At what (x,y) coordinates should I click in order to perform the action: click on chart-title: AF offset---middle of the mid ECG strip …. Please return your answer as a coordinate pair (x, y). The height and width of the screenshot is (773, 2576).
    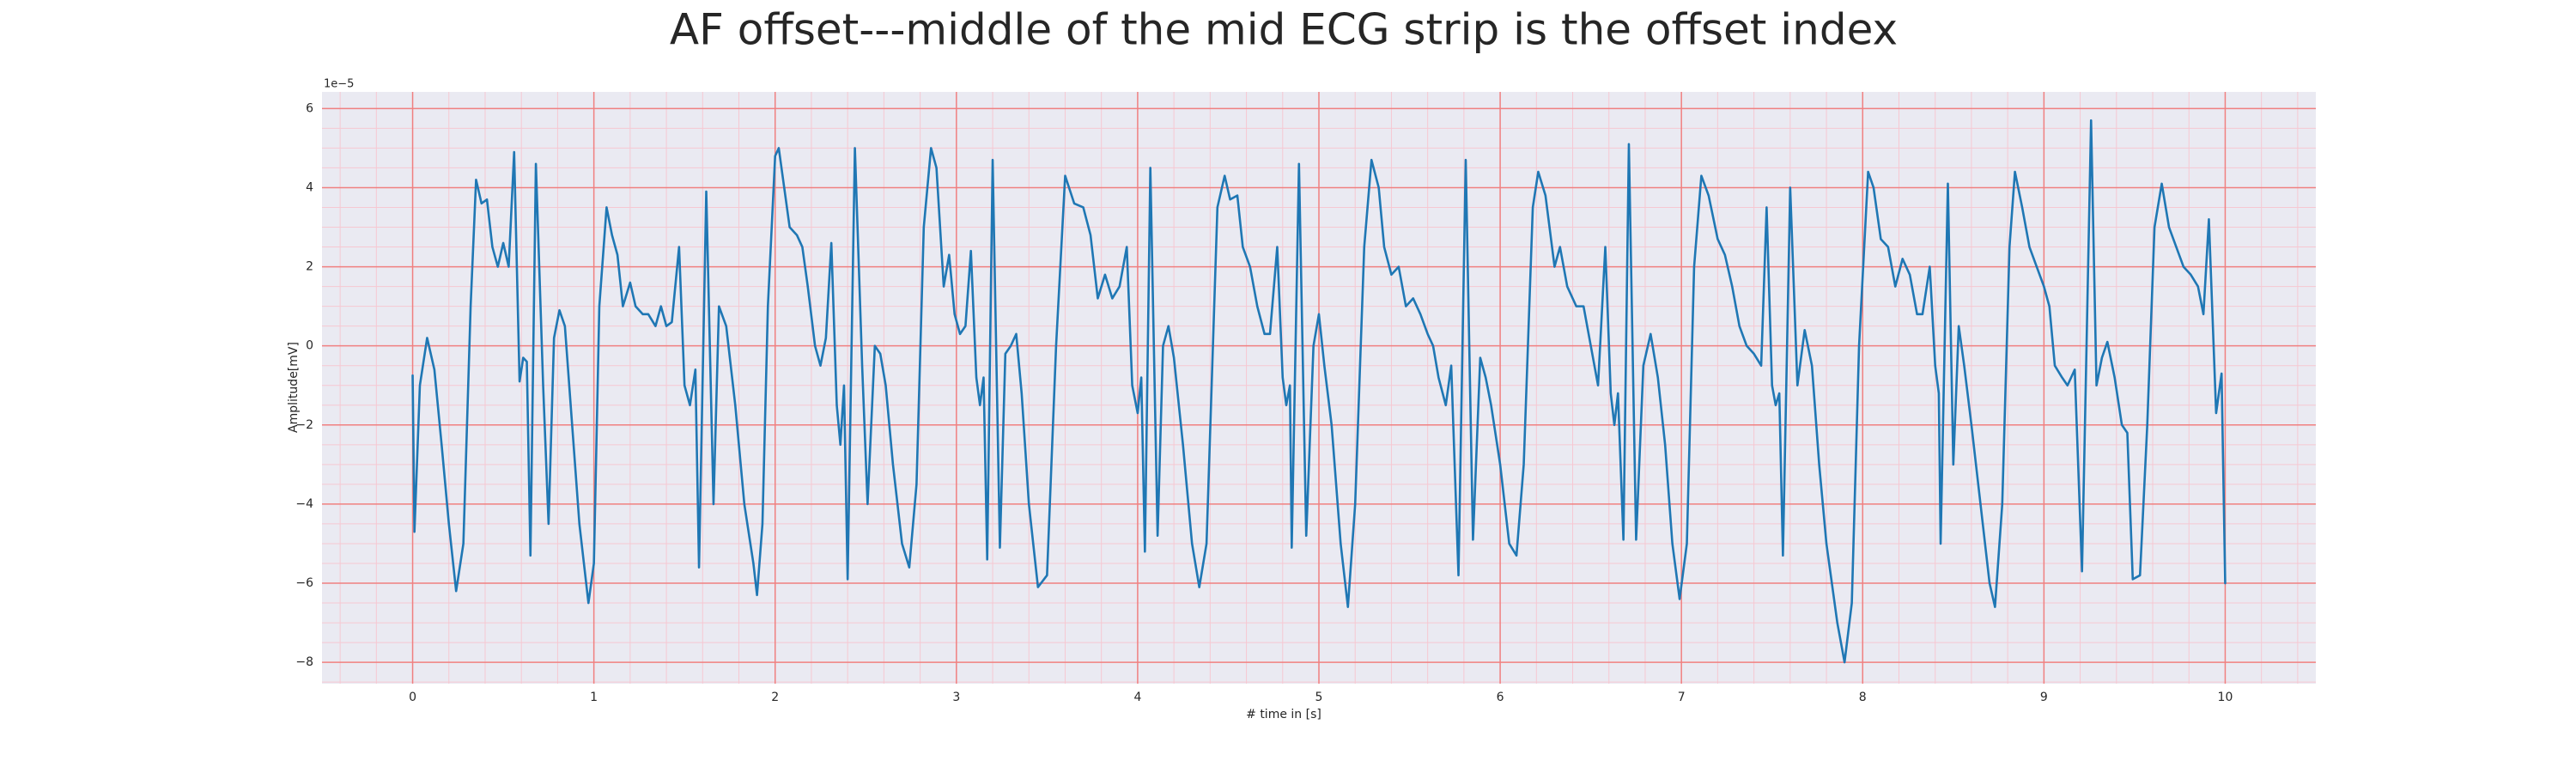
    Looking at the image, I should click on (1284, 30).